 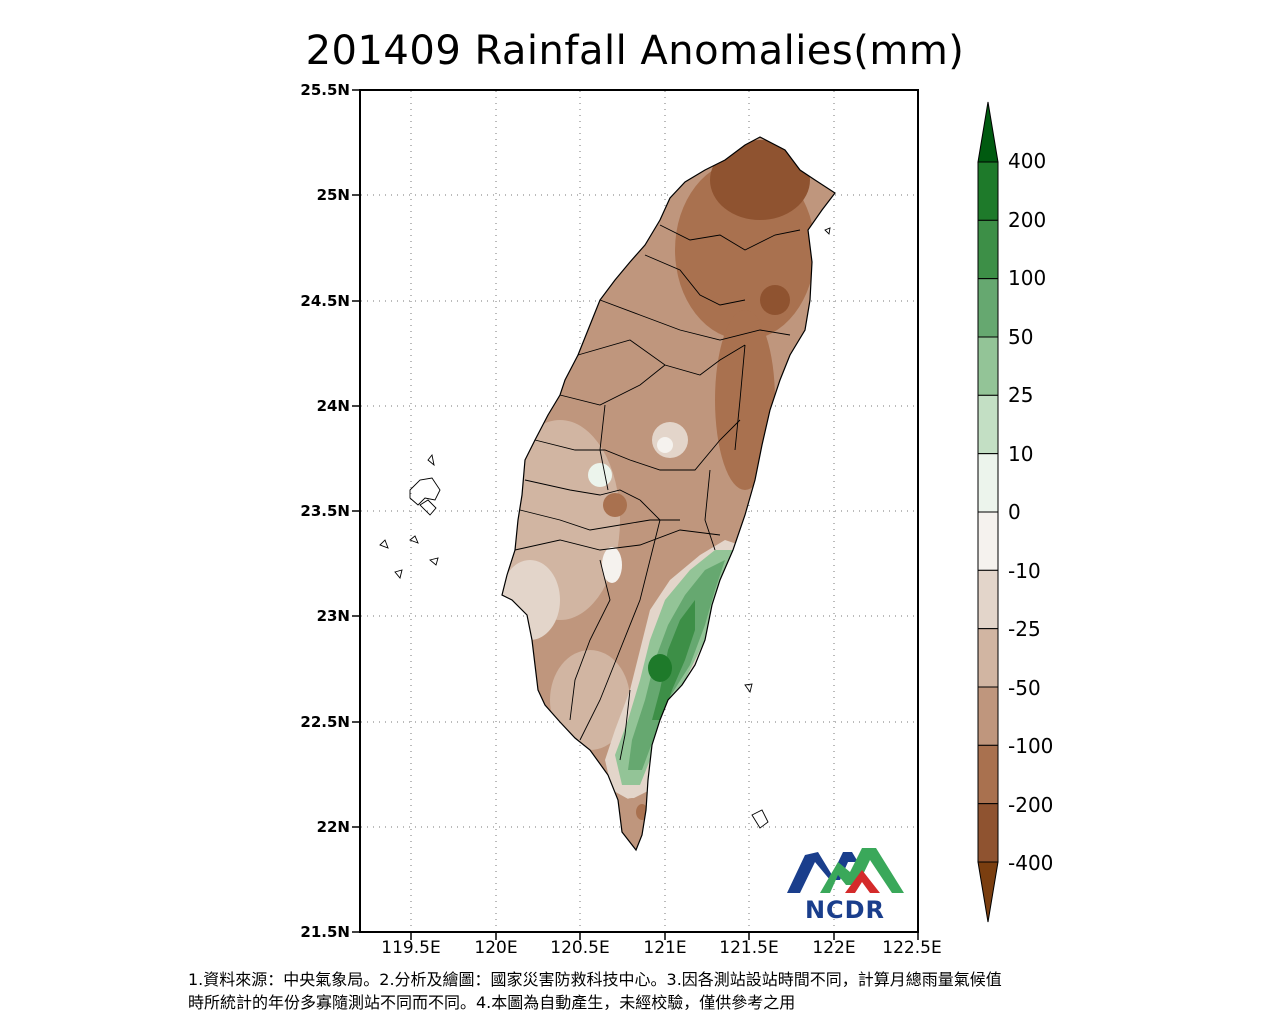 What do you see at coordinates (333, 616) in the screenshot?
I see `lat-tick-label: 23N` at bounding box center [333, 616].